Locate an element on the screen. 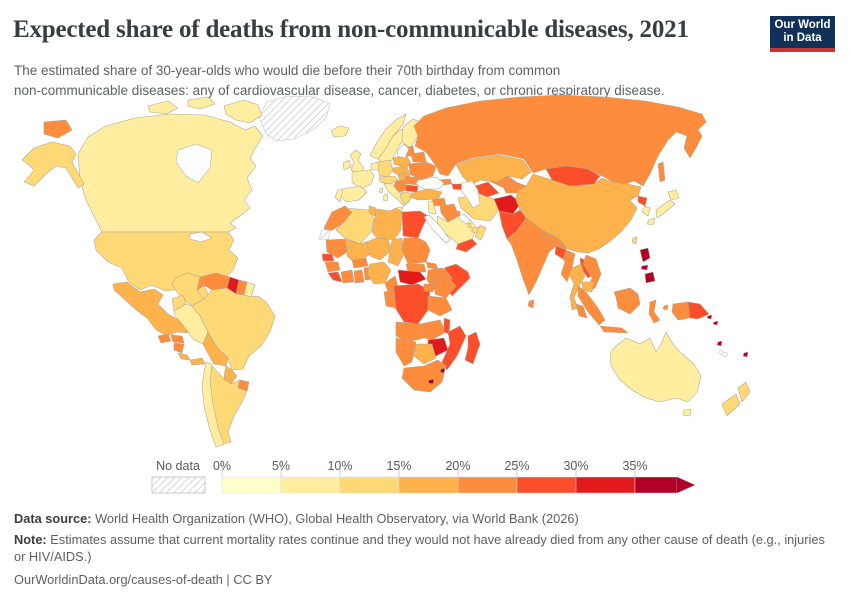  region-nepal is located at coordinates (549, 237).